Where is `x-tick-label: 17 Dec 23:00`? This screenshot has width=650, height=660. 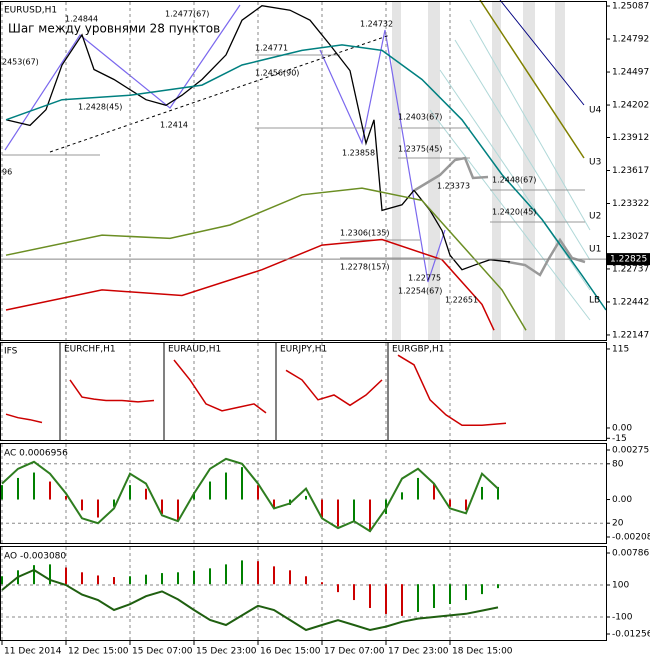 x-tick-label: 17 Dec 23:00 is located at coordinates (418, 652).